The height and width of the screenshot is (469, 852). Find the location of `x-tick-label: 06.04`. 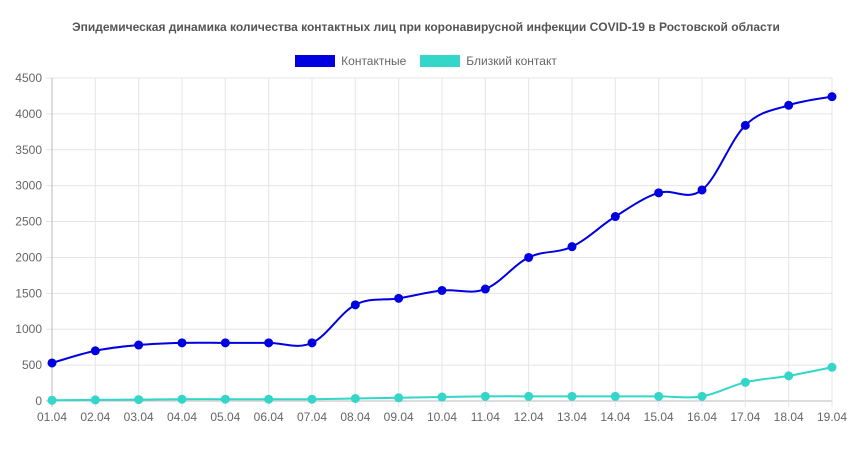

x-tick-label: 06.04 is located at coordinates (269, 417).